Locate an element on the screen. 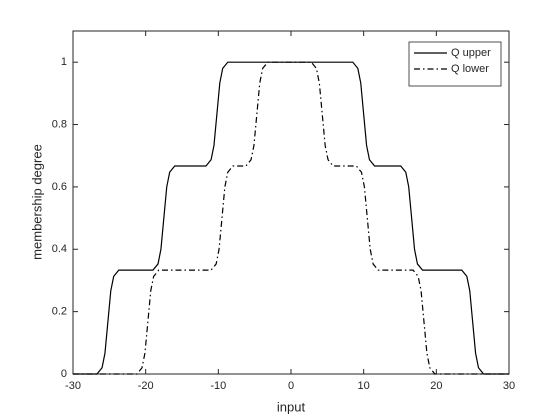 The image size is (560, 420). x-tick-label: 20 is located at coordinates (436, 386).